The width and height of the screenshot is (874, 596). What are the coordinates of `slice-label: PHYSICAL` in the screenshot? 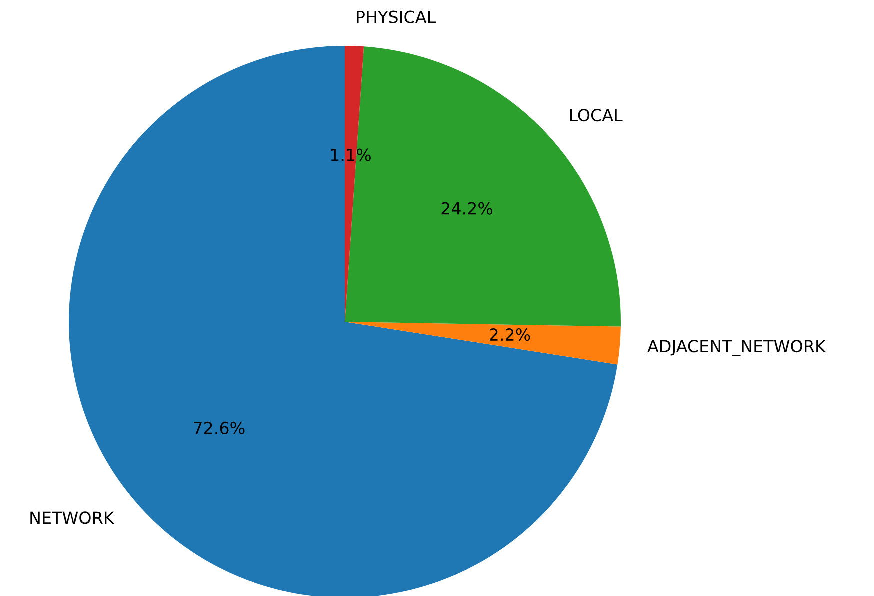 It's located at (396, 17).